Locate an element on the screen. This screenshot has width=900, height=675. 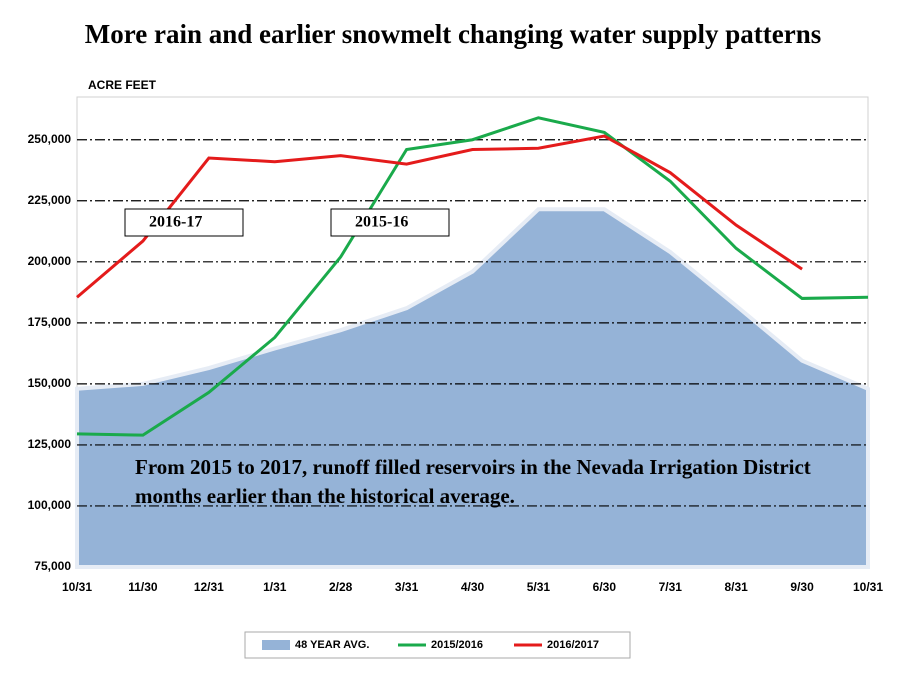
legend-box is located at coordinates (437, 645).